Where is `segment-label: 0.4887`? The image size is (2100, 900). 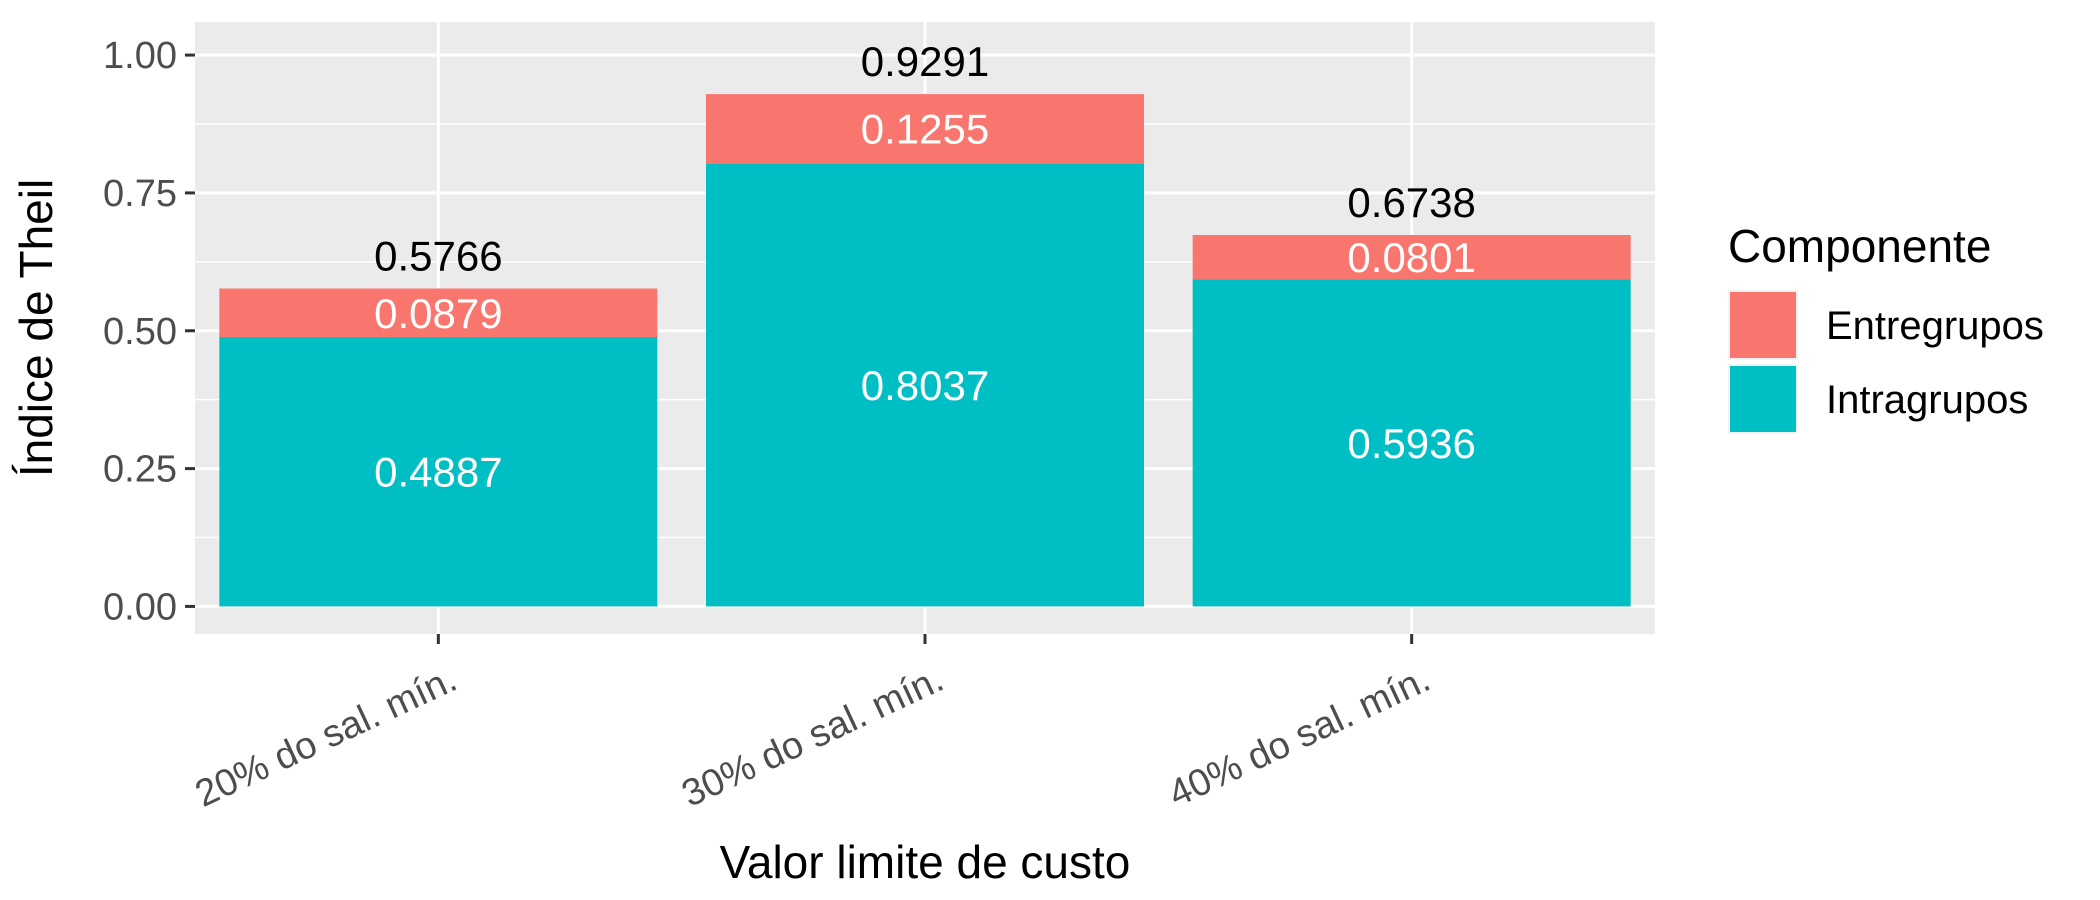
segment-label: 0.4887 is located at coordinates (438, 472).